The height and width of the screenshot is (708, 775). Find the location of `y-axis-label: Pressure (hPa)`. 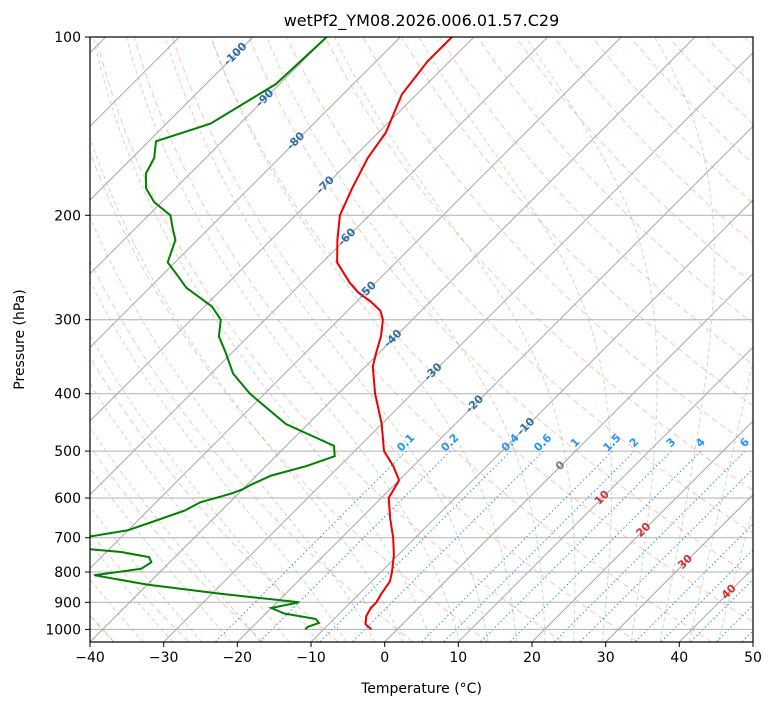

y-axis-label: Pressure (hPa) is located at coordinates (20, 339).